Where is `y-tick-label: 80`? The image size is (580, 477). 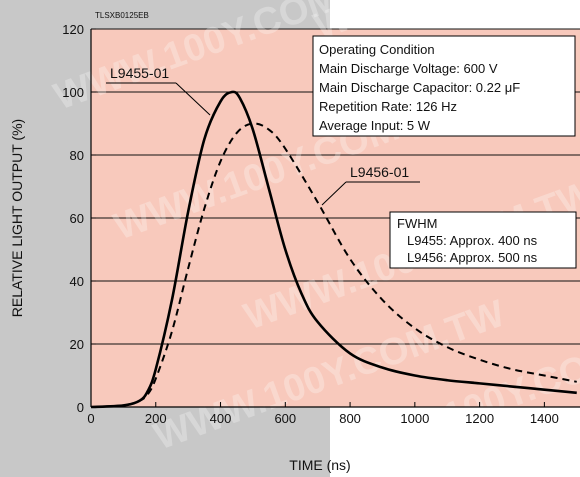
y-tick-label: 80 is located at coordinates (77, 155).